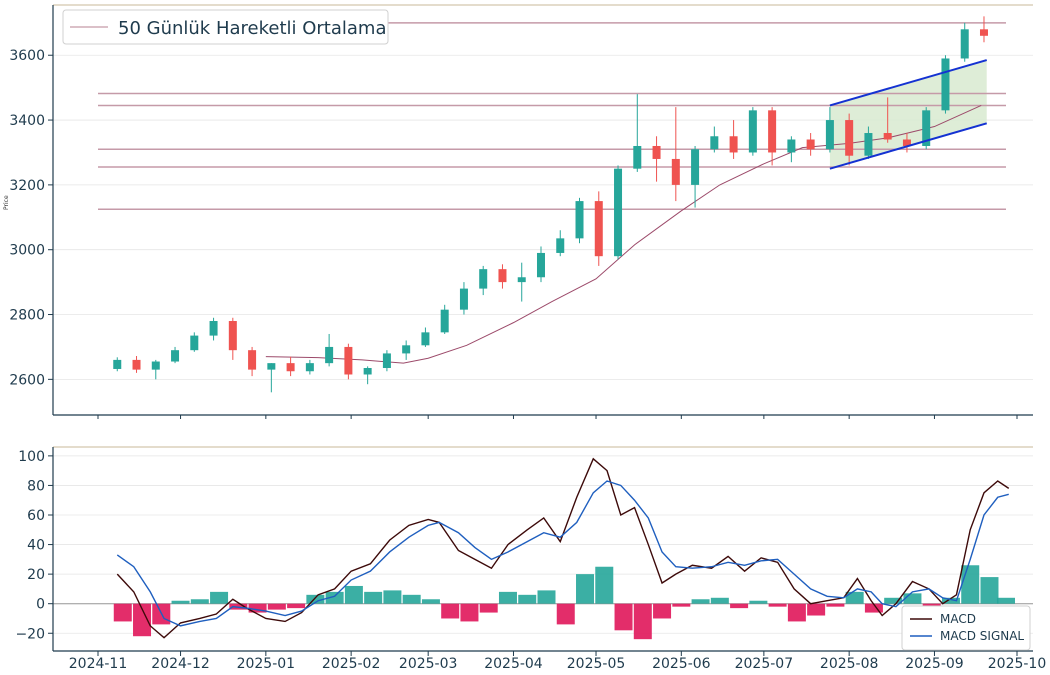 The image size is (1050, 675). I want to click on price-tick-label: 3200, so click(27, 186).